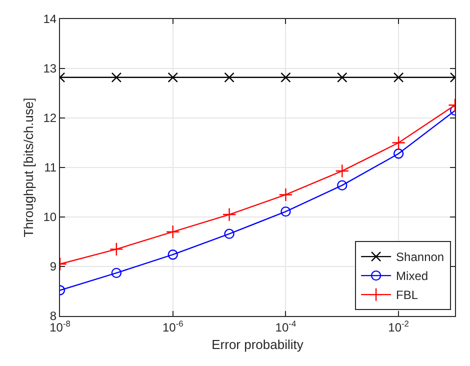  Describe the element at coordinates (53, 316) in the screenshot. I see `y-tick-label: 8` at that location.